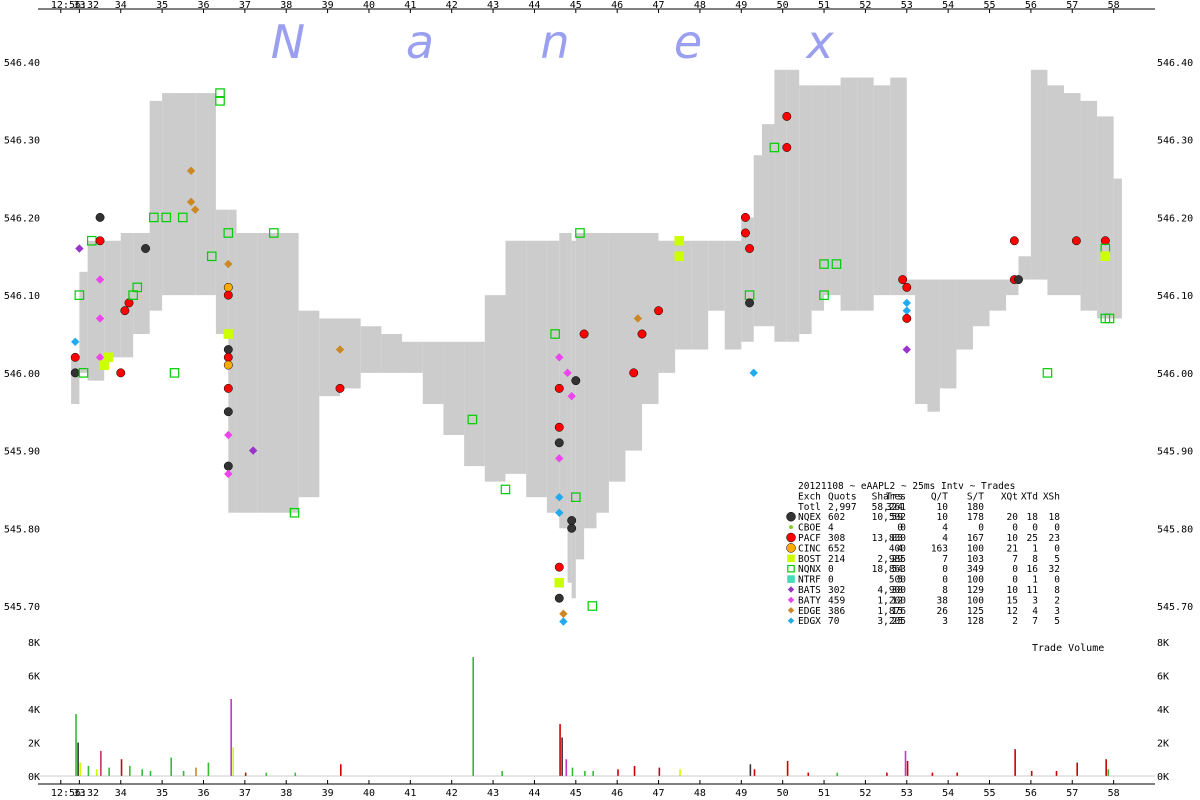 Image resolution: width=1200 pixels, height=800 pixels. Describe the element at coordinates (889, 507) in the screenshot. I see `legend-total-cell: 58,261` at that location.